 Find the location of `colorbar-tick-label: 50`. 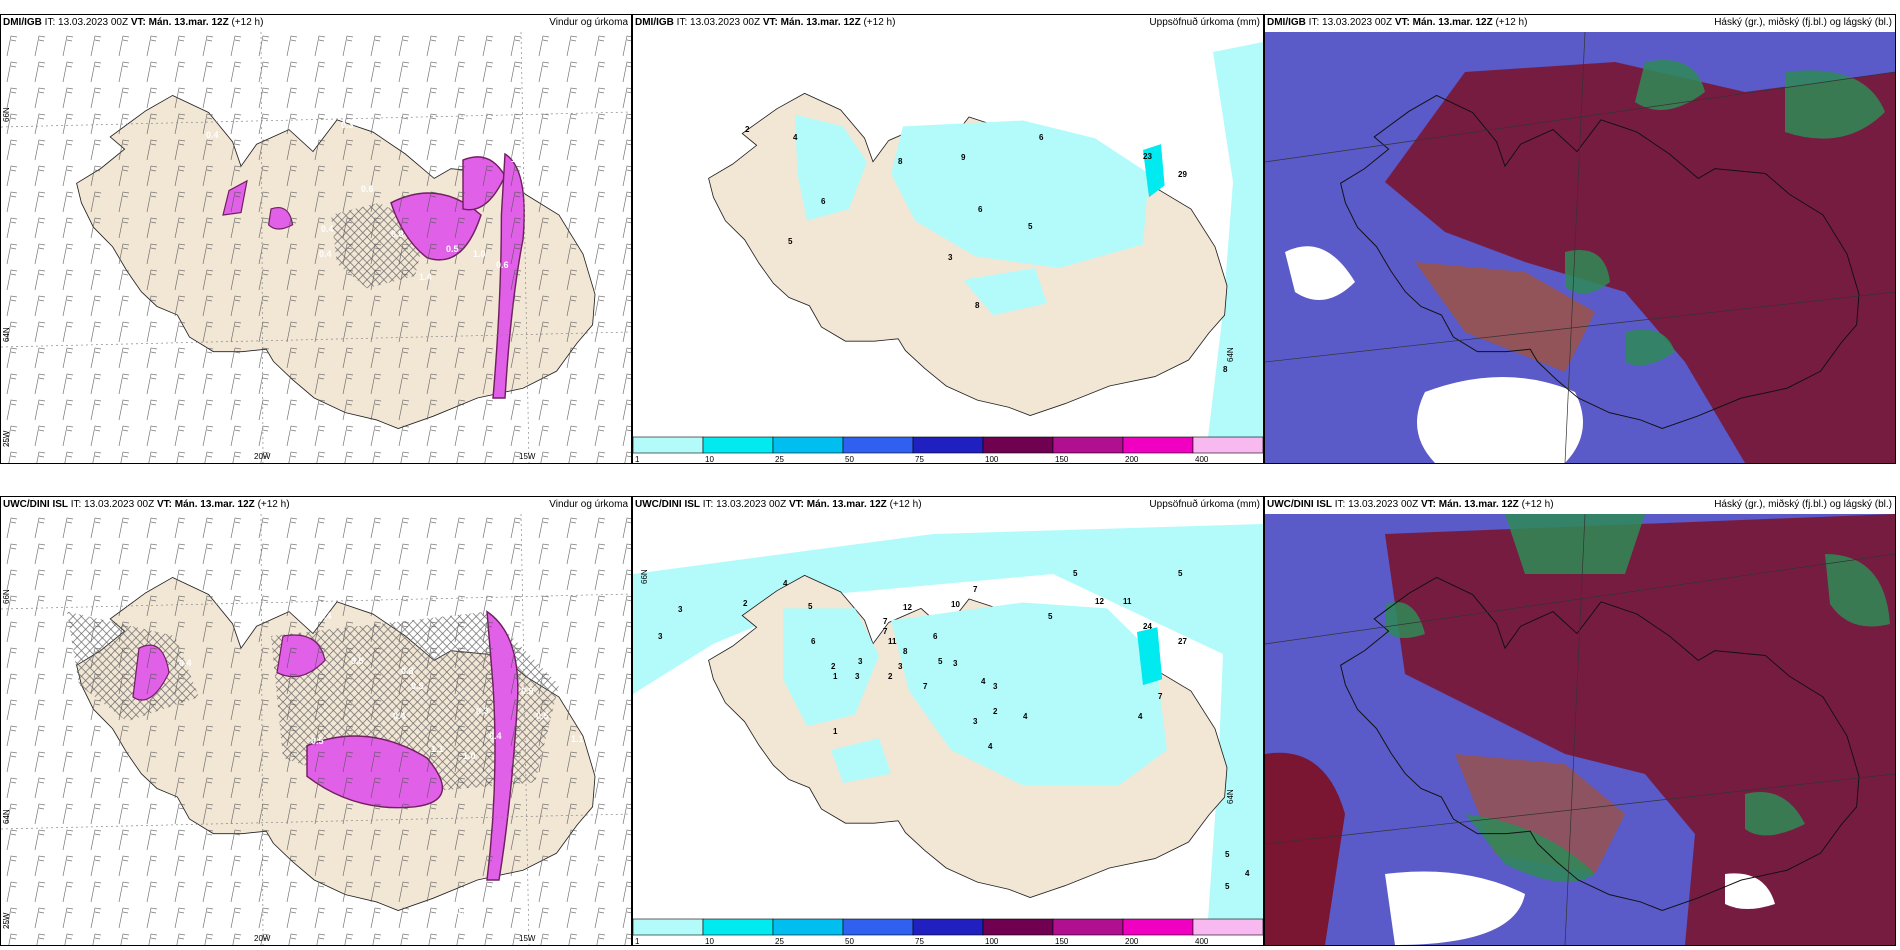

colorbar-tick-label: 50 is located at coordinates (849, 459).